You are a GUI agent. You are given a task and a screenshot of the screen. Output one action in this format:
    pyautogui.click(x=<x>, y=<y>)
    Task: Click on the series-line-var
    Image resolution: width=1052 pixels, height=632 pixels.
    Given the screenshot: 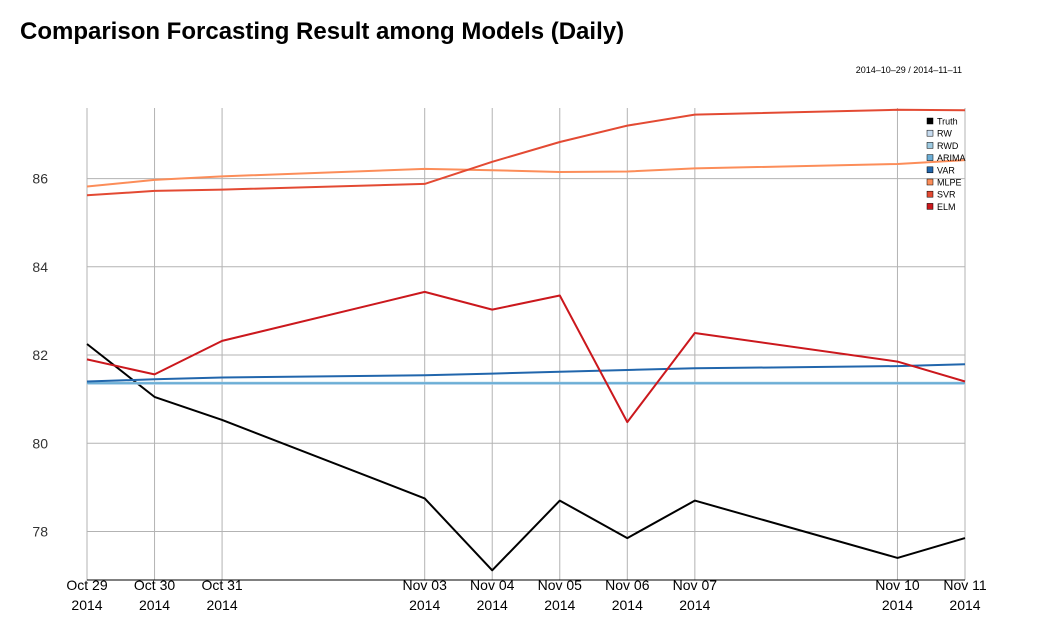 What is the action you would take?
    pyautogui.click(x=526, y=373)
    